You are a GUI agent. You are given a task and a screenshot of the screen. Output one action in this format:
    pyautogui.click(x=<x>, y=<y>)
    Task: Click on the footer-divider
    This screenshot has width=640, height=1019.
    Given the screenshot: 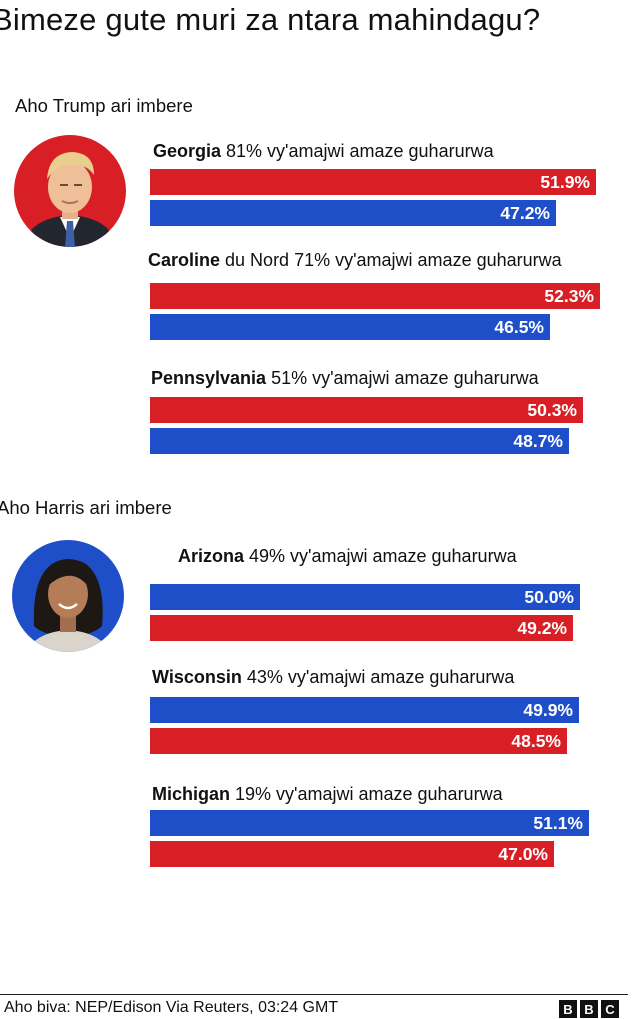 What is the action you would take?
    pyautogui.click(x=314, y=994)
    